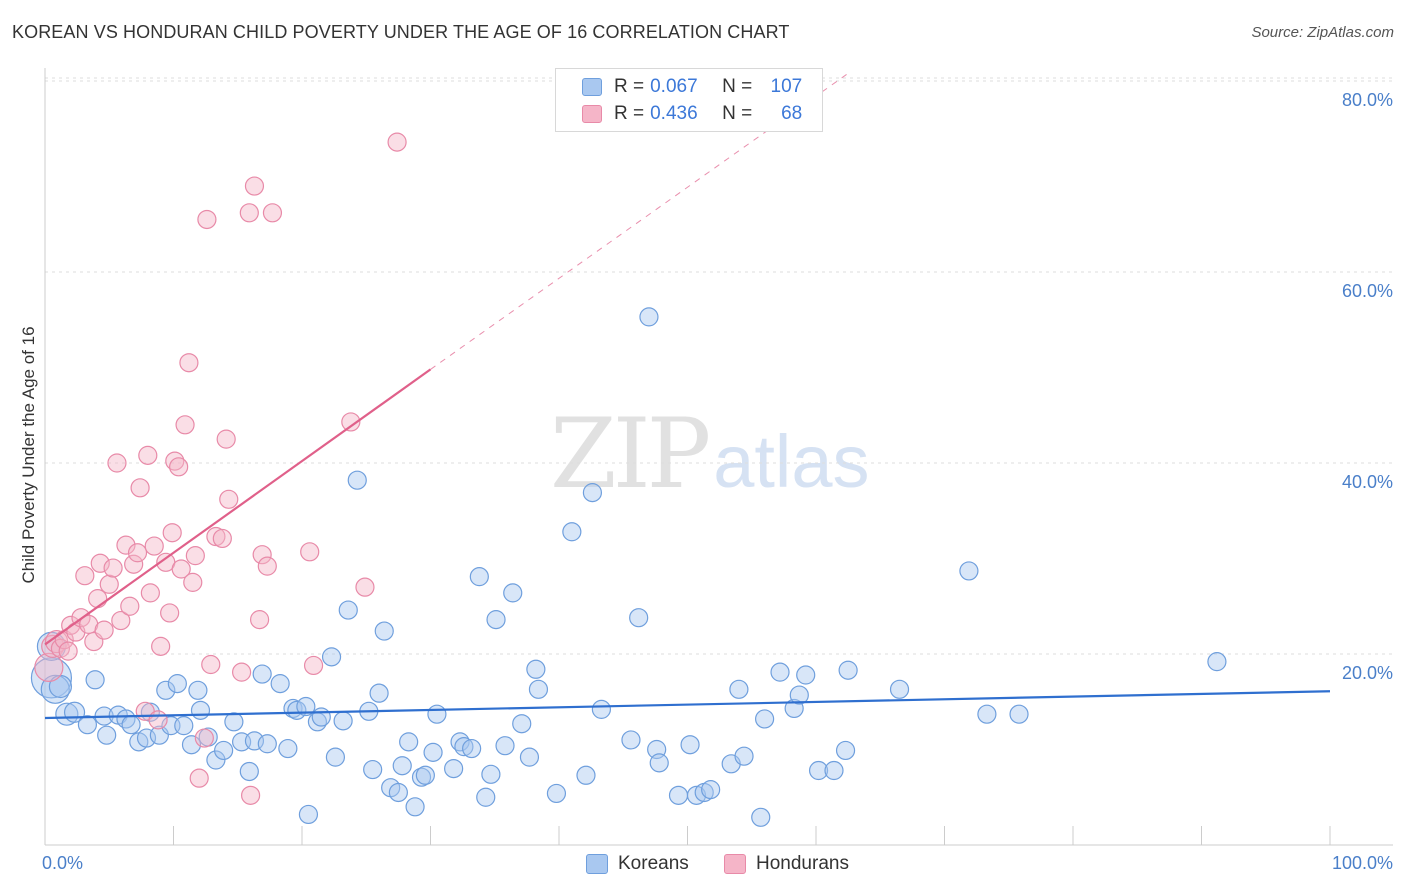 The width and height of the screenshot is (1406, 892). I want to click on y-tick-label: 80.0%, so click(1367, 100).